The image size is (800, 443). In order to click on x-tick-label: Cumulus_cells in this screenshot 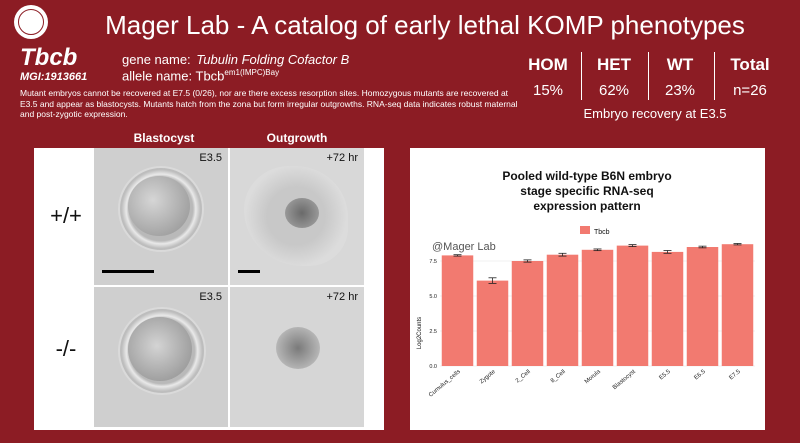, I will do `click(445, 384)`.